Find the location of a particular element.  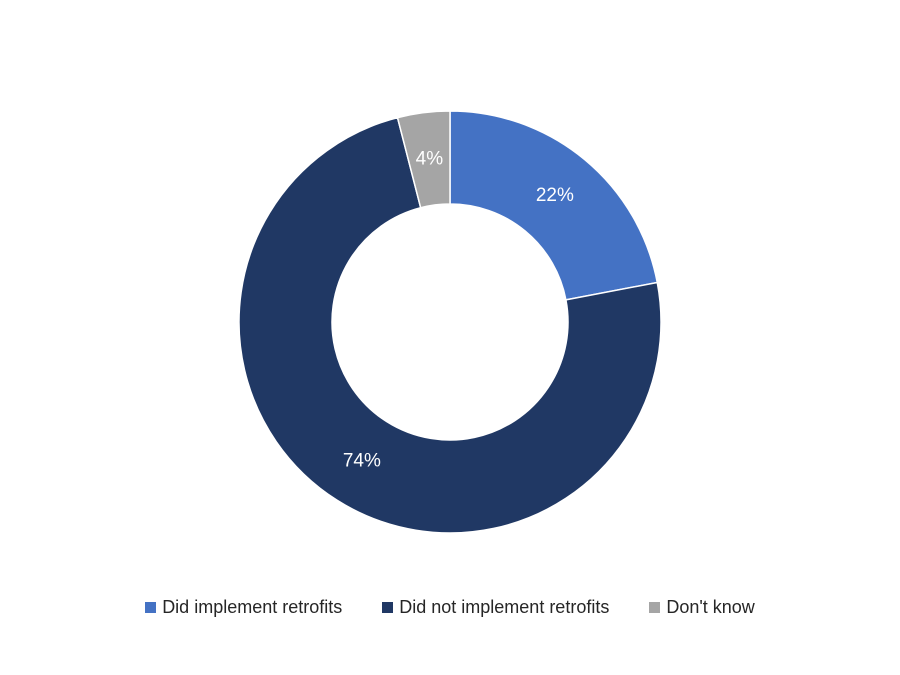

legend-item-dont-know: Don't know is located at coordinates (702, 607).